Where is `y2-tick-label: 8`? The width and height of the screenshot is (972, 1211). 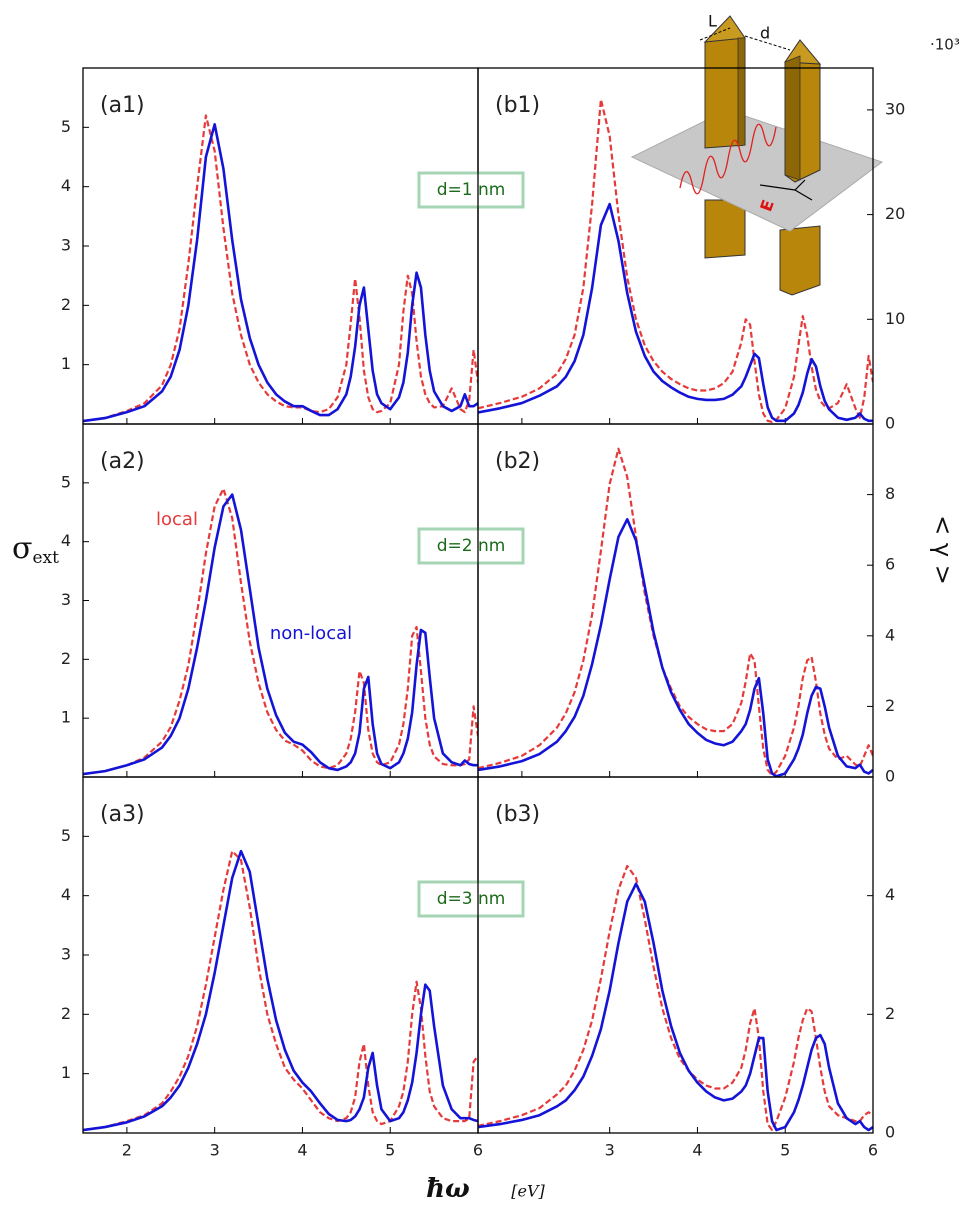 y2-tick-label: 8 is located at coordinates (890, 493).